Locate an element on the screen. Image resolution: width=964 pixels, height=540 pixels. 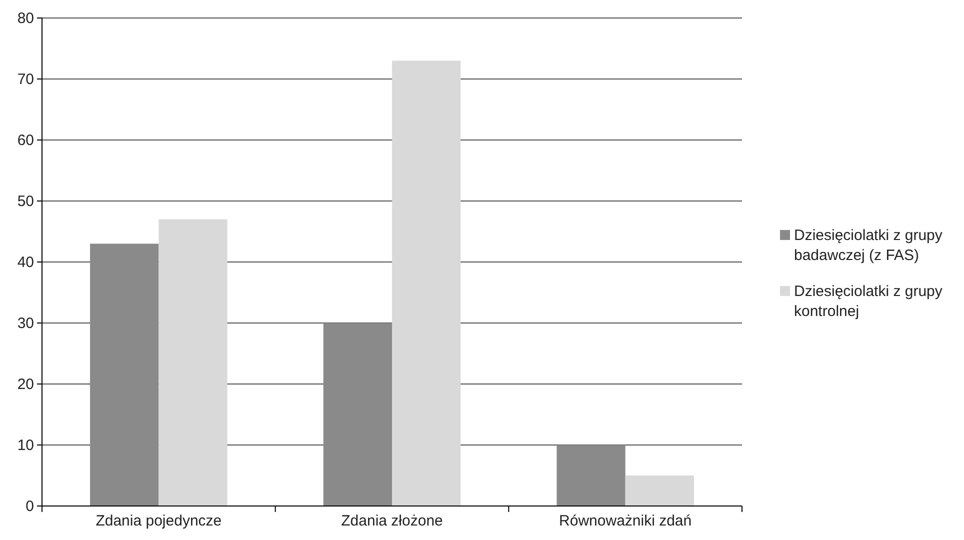
legend-label: Dziesięciolatki z grupy kontrolnej is located at coordinates (868, 301).